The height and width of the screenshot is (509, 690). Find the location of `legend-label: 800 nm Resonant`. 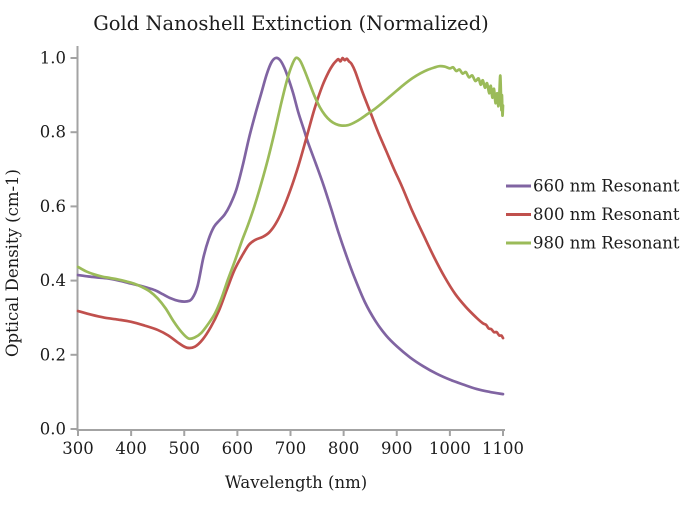

legend-label: 800 nm Resonant is located at coordinates (606, 214).